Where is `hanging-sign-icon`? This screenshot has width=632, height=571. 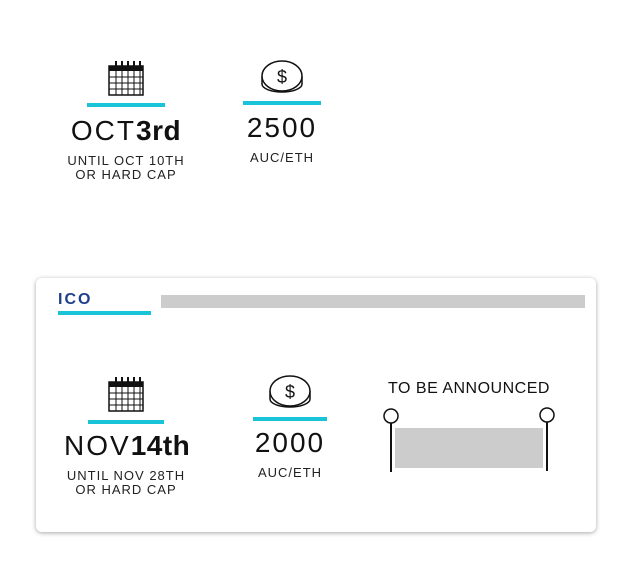
hanging-sign-icon is located at coordinates (469, 439).